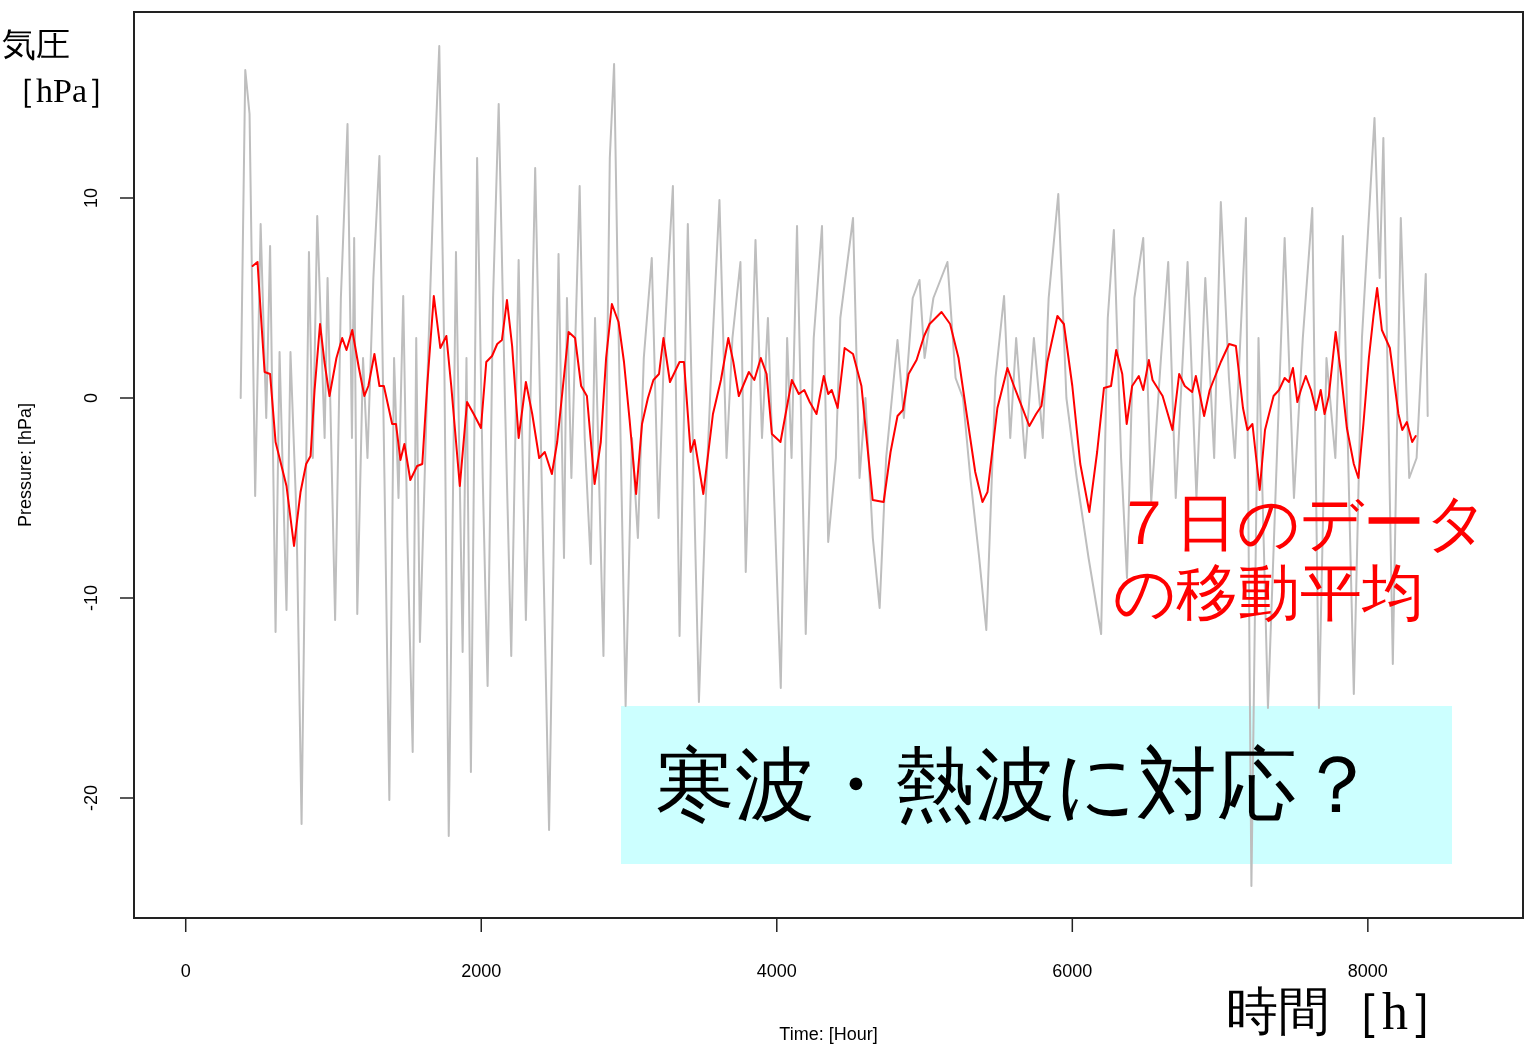 Image resolution: width=1525 pixels, height=1047 pixels. What do you see at coordinates (91, 198) in the screenshot?
I see `y-tick-label: 10` at bounding box center [91, 198].